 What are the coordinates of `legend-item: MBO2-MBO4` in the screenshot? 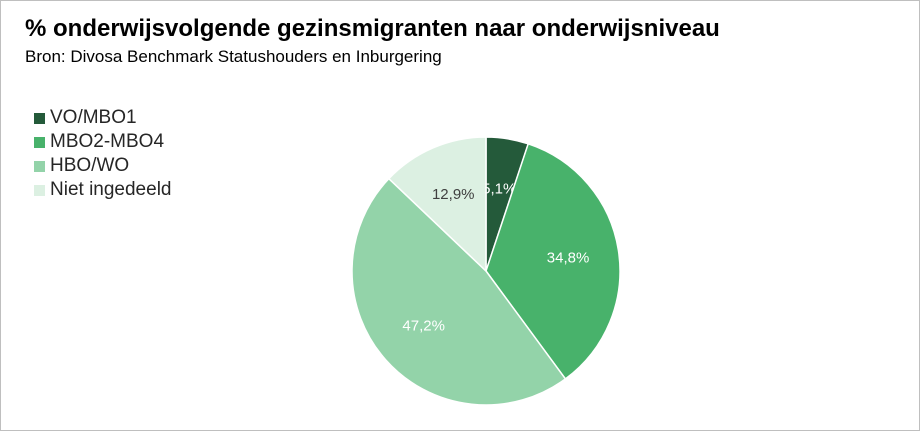 It's located at (102, 142).